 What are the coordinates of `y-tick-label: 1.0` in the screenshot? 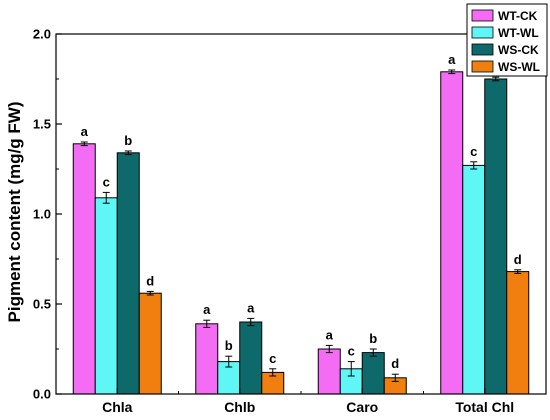 It's located at (42, 214).